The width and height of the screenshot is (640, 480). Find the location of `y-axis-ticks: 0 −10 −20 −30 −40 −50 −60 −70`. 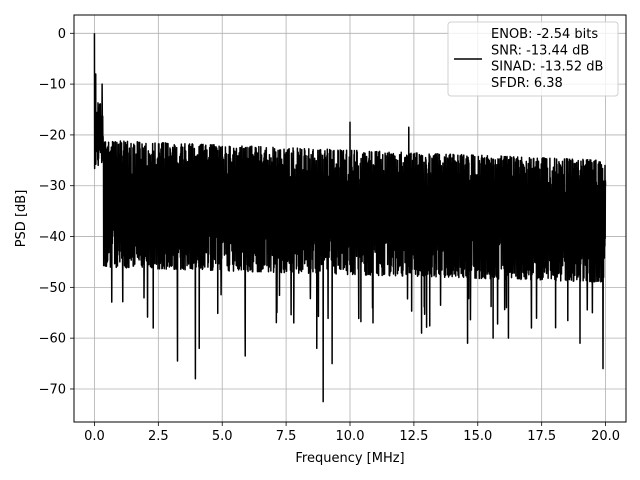

y-axis-ticks: 0 −10 −20 −30 −40 −50 −60 −70 is located at coordinates (56, 212).